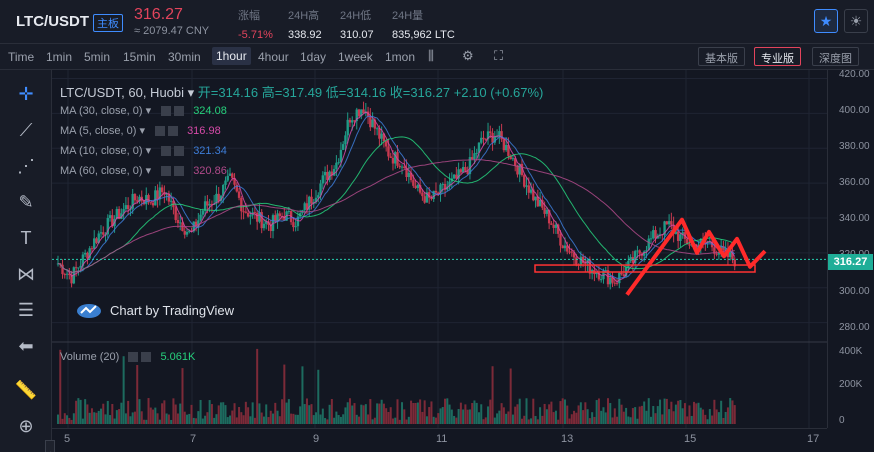  Describe the element at coordinates (140, 131) in the screenshot. I see `ma-5-legend: MA (5, close, 0) ▾ 316.98` at that location.